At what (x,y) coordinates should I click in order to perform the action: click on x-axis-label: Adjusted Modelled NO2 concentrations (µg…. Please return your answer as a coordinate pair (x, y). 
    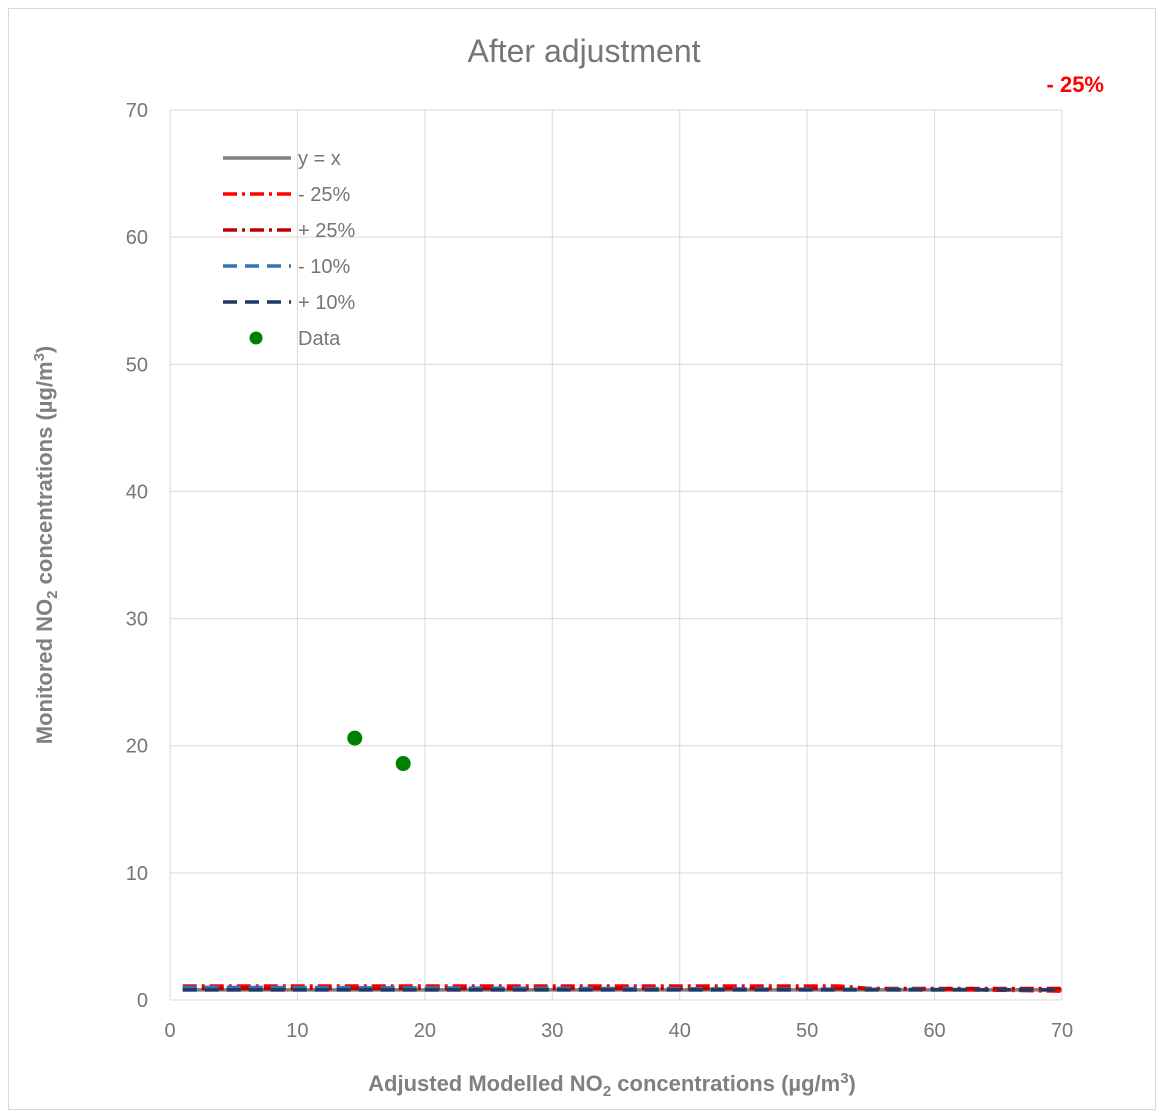
    Looking at the image, I should click on (612, 1085).